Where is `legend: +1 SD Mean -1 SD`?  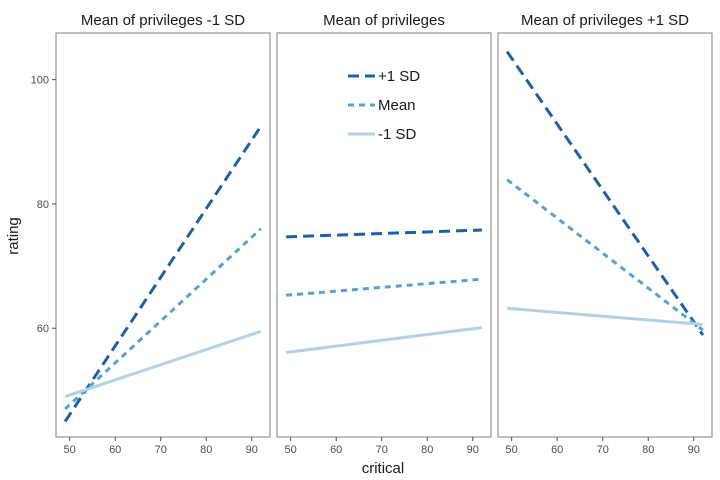
legend: +1 SD Mean -1 SD is located at coordinates (384, 105).